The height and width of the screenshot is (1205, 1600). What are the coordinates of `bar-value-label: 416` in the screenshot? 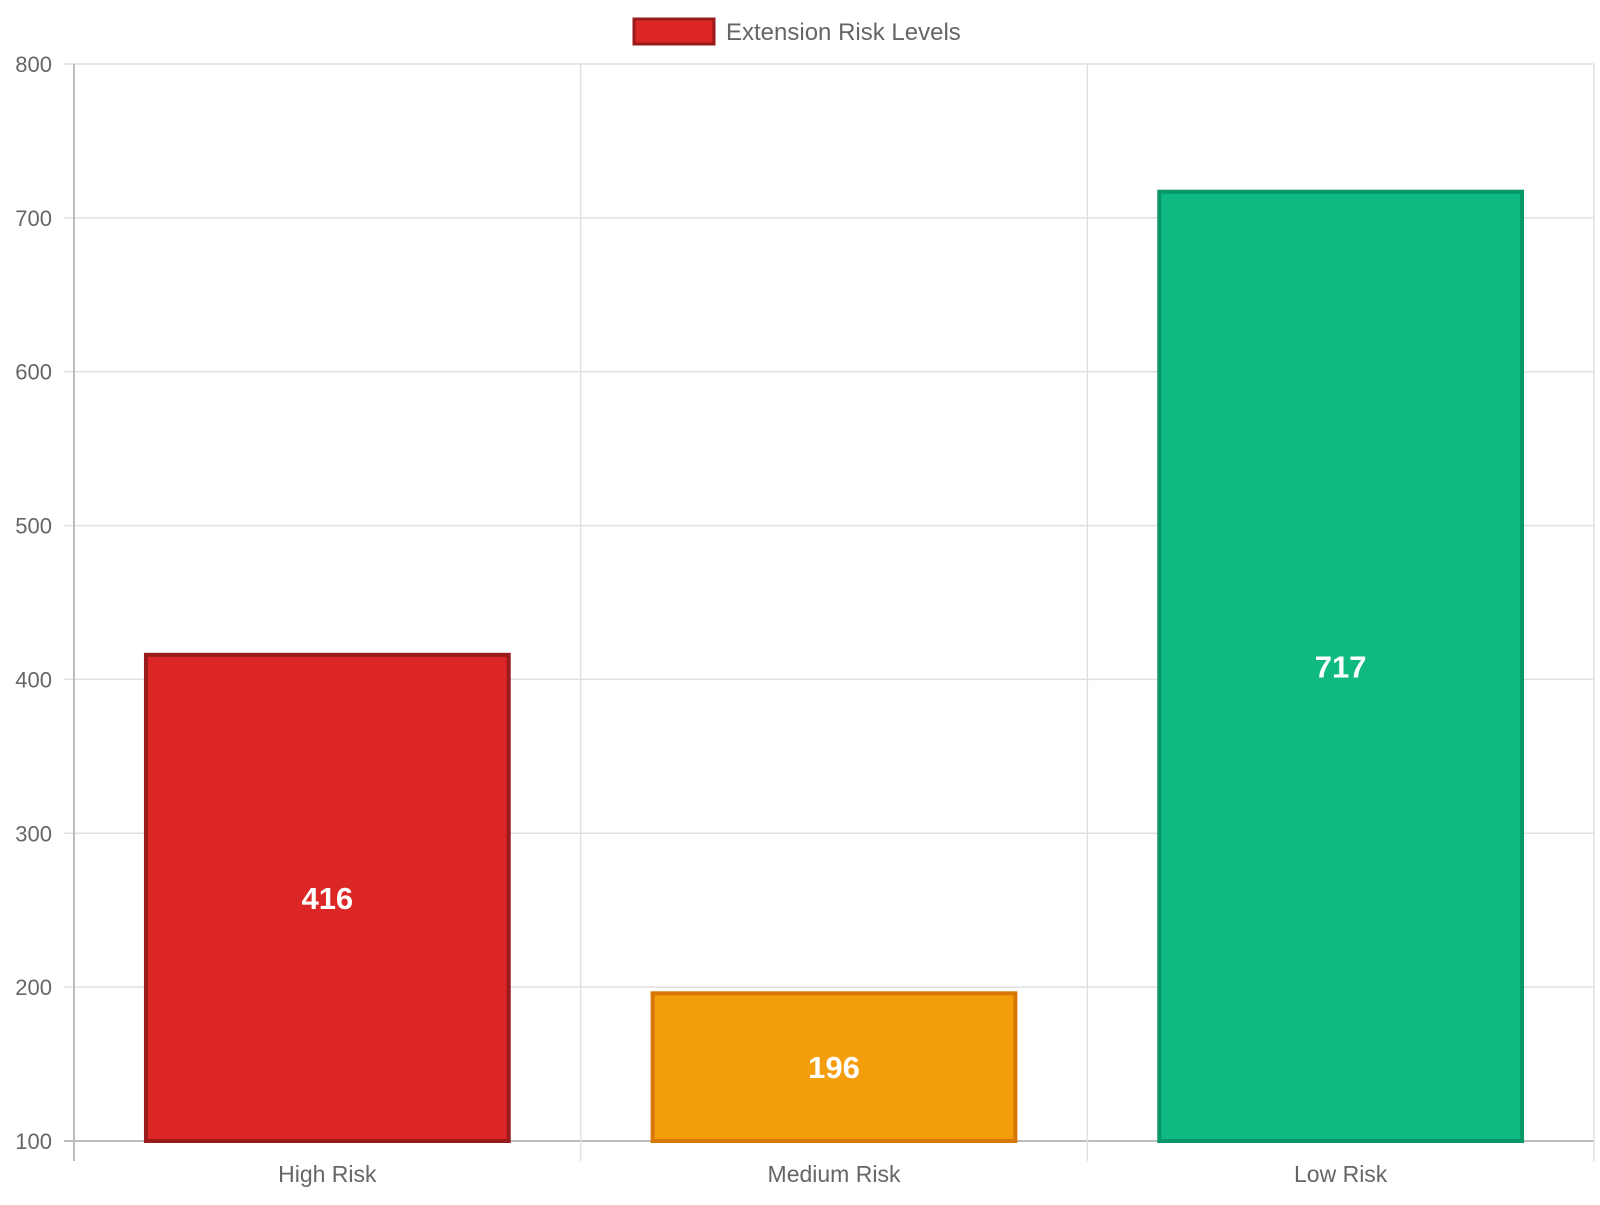 It's located at (327, 898).